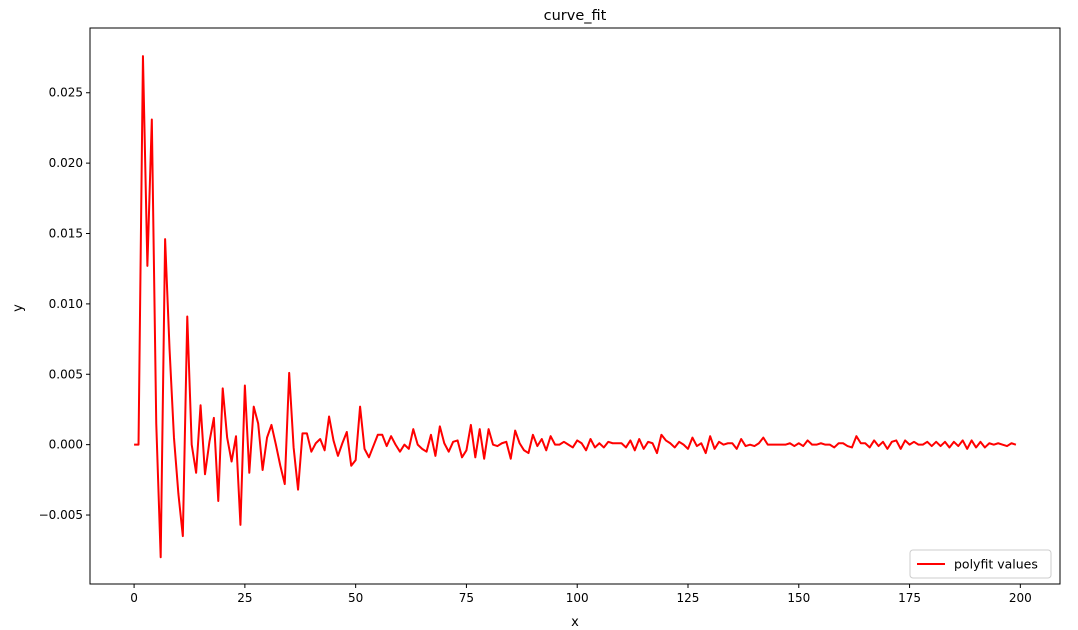 Image resolution: width=1078 pixels, height=630 pixels. What do you see at coordinates (66, 374) in the screenshot?
I see `y-tick-label: 0.005` at bounding box center [66, 374].